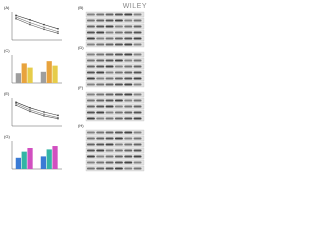 Image resolution: width=320 pixels, height=240 pixels. Describe the element at coordinates (81, 7) in the screenshot. I see `panel-label: (B)` at that location.